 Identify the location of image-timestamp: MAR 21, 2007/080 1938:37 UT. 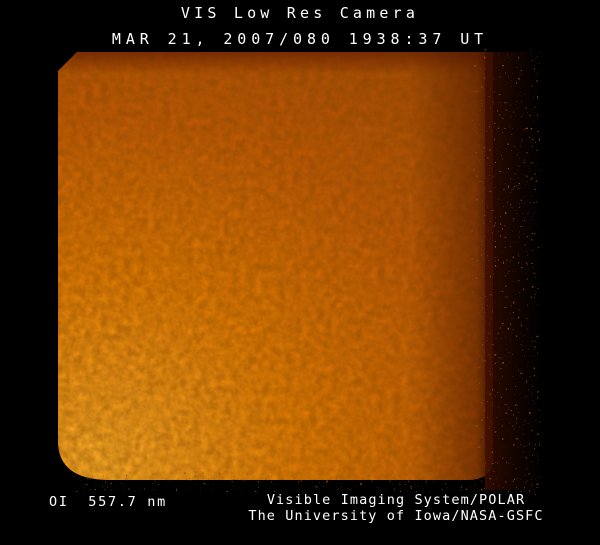
(300, 39).